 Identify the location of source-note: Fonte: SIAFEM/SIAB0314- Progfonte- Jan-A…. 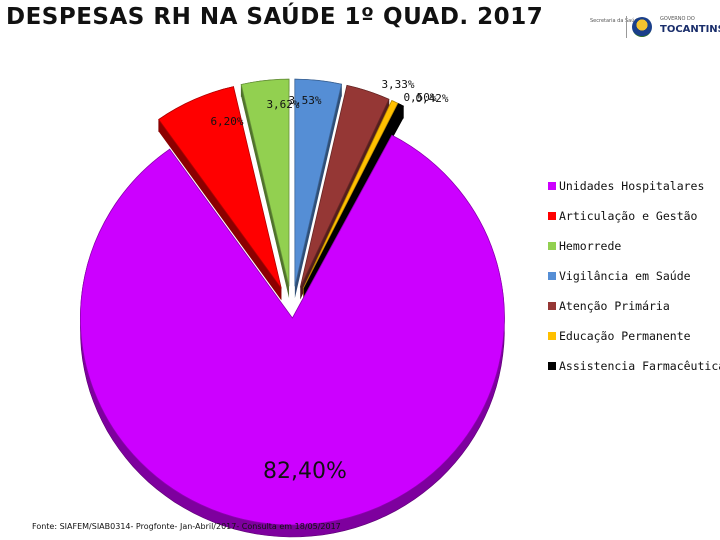
(186, 526).